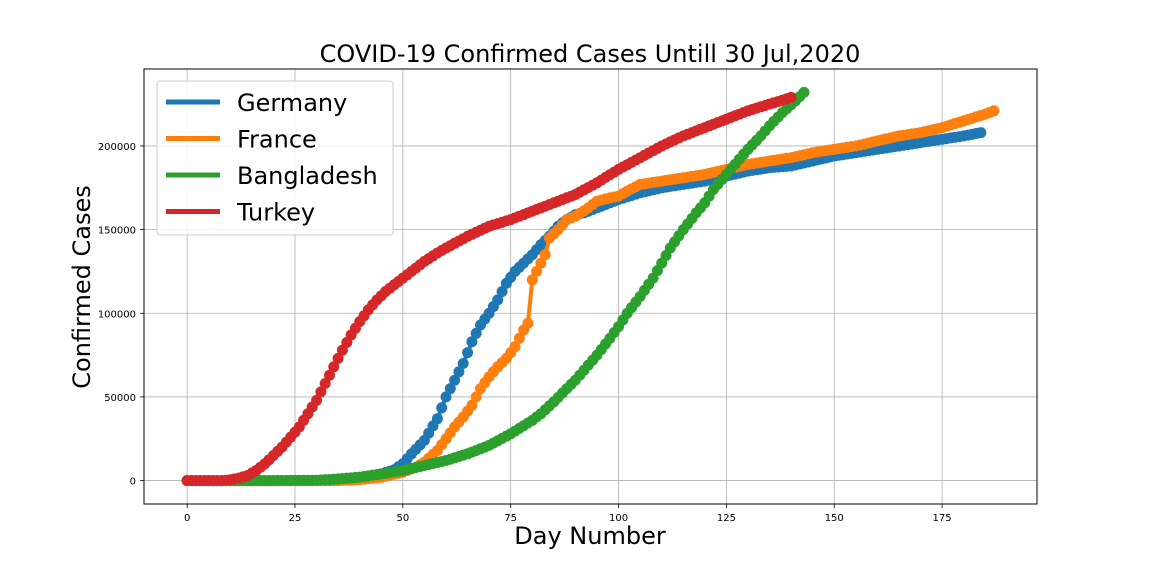 The height and width of the screenshot is (576, 1152). What do you see at coordinates (82, 286) in the screenshot?
I see `y-axis-label: Confirmed Cases` at bounding box center [82, 286].